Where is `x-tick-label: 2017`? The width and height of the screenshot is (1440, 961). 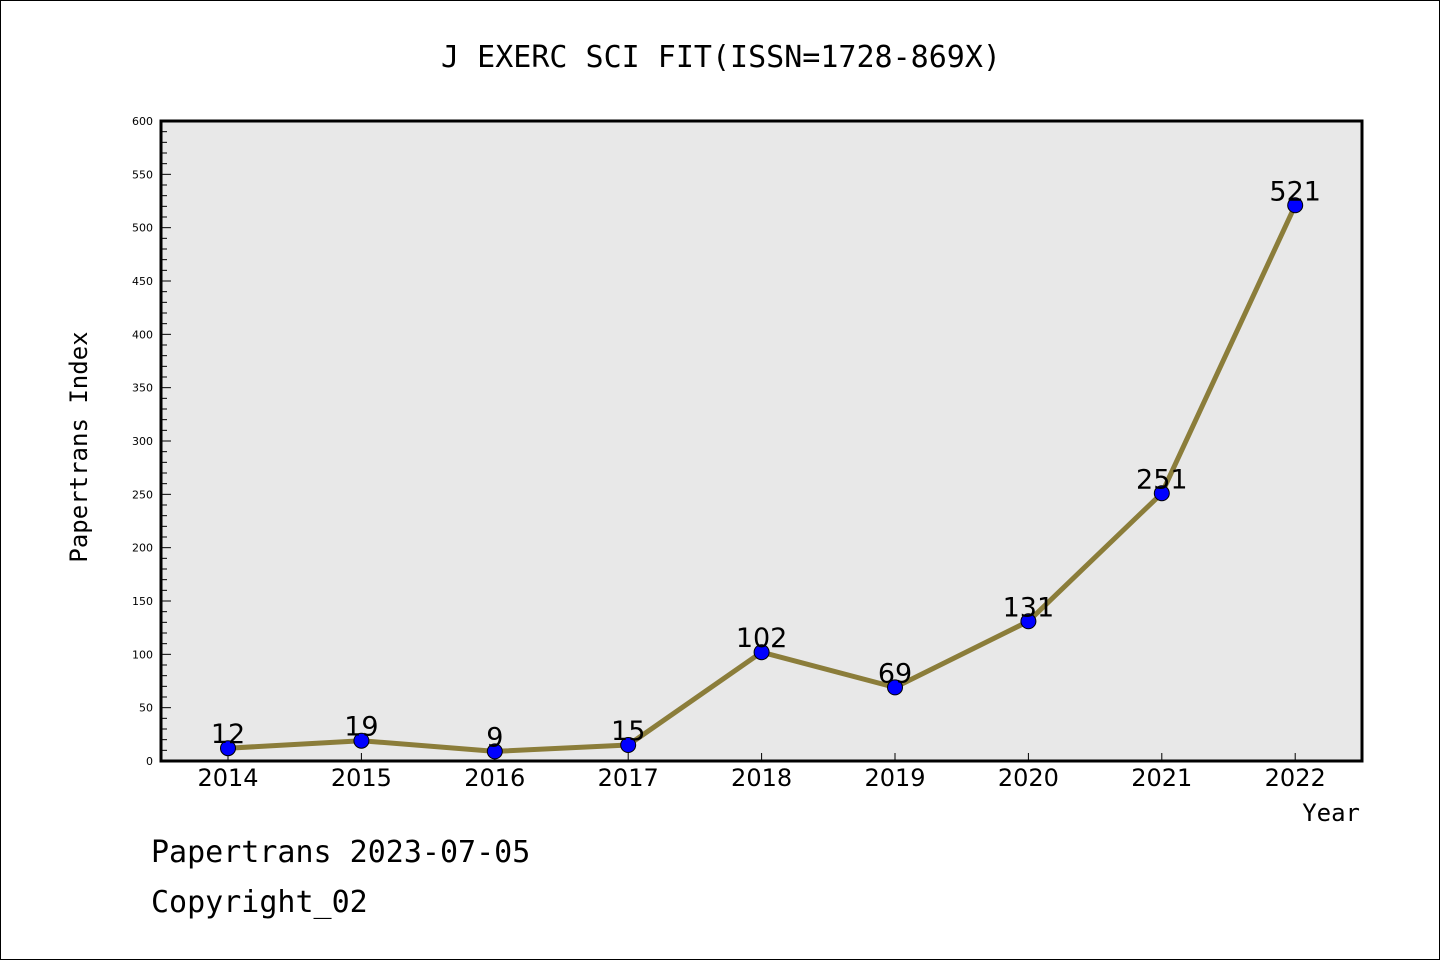
x-tick-label: 2017 is located at coordinates (628, 778).